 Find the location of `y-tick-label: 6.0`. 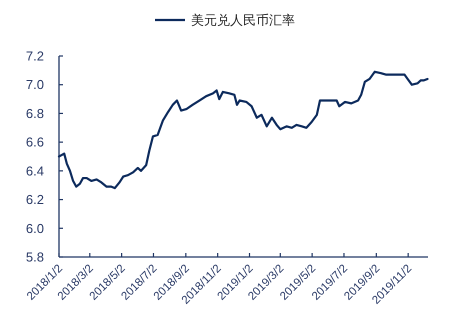

y-tick-label: 6.0 is located at coordinates (35, 228).